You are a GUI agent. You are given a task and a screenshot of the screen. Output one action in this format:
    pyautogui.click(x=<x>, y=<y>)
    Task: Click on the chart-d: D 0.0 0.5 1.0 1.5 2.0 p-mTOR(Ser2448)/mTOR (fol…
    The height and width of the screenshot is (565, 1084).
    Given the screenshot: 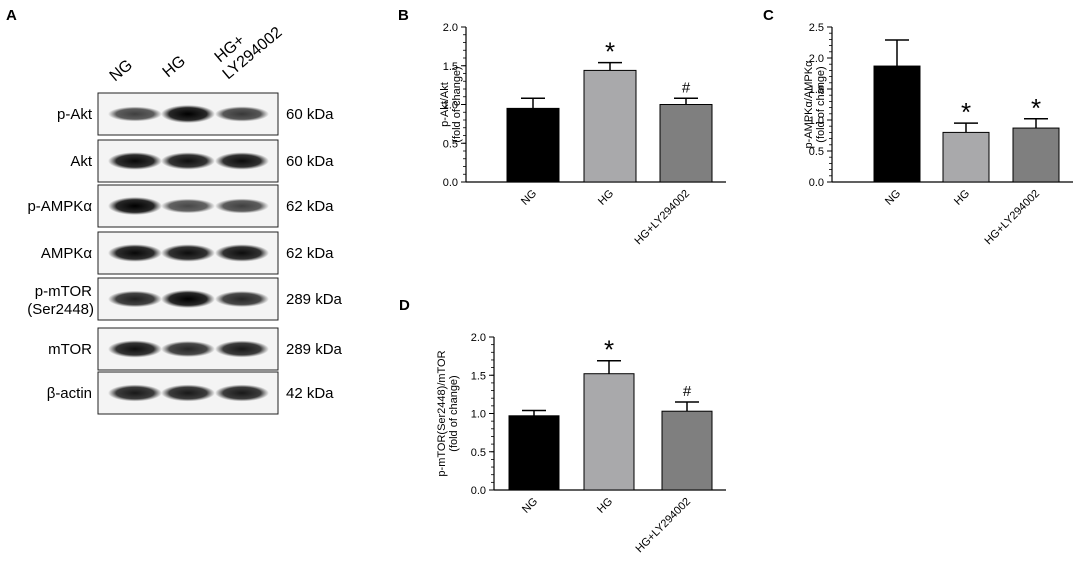 What is the action you would take?
    pyautogui.click(x=562, y=426)
    